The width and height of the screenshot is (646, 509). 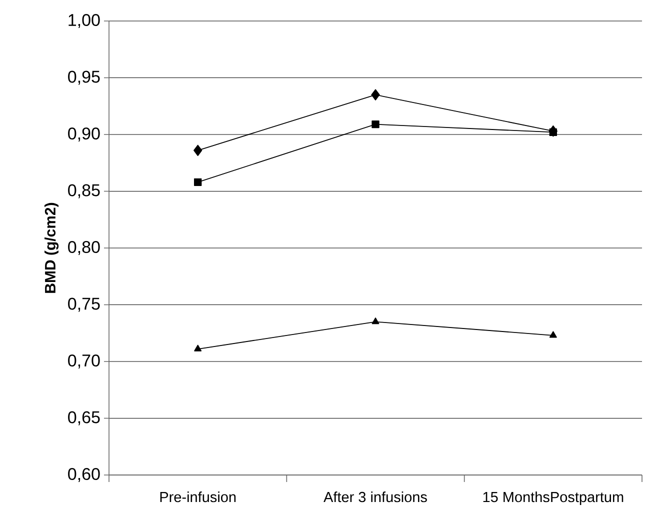 What do you see at coordinates (84, 305) in the screenshot?
I see `y-tick-label: 0,75` at bounding box center [84, 305].